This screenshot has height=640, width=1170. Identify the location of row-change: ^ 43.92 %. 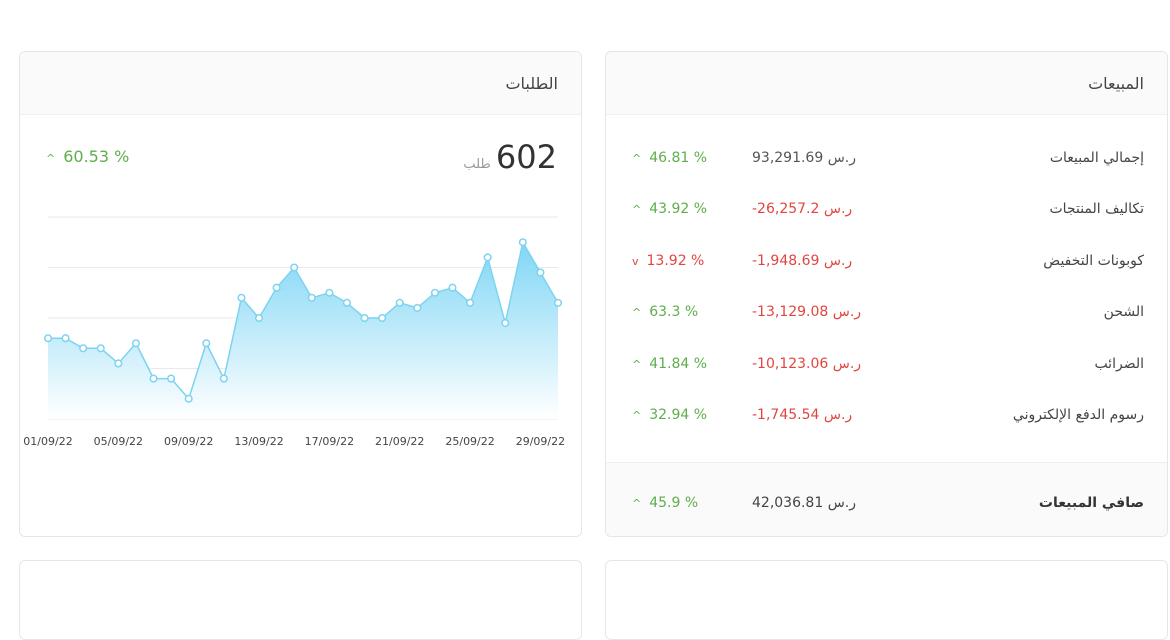
(669, 209).